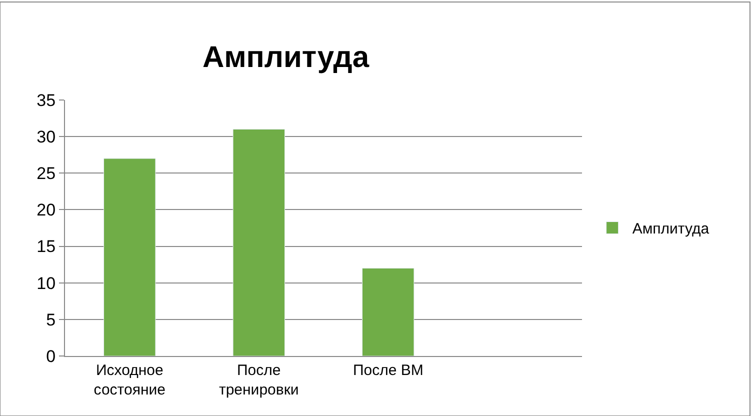 The height and width of the screenshot is (416, 752). What do you see at coordinates (130, 380) in the screenshot?
I see `x-tick-label: Исходное состояние` at bounding box center [130, 380].